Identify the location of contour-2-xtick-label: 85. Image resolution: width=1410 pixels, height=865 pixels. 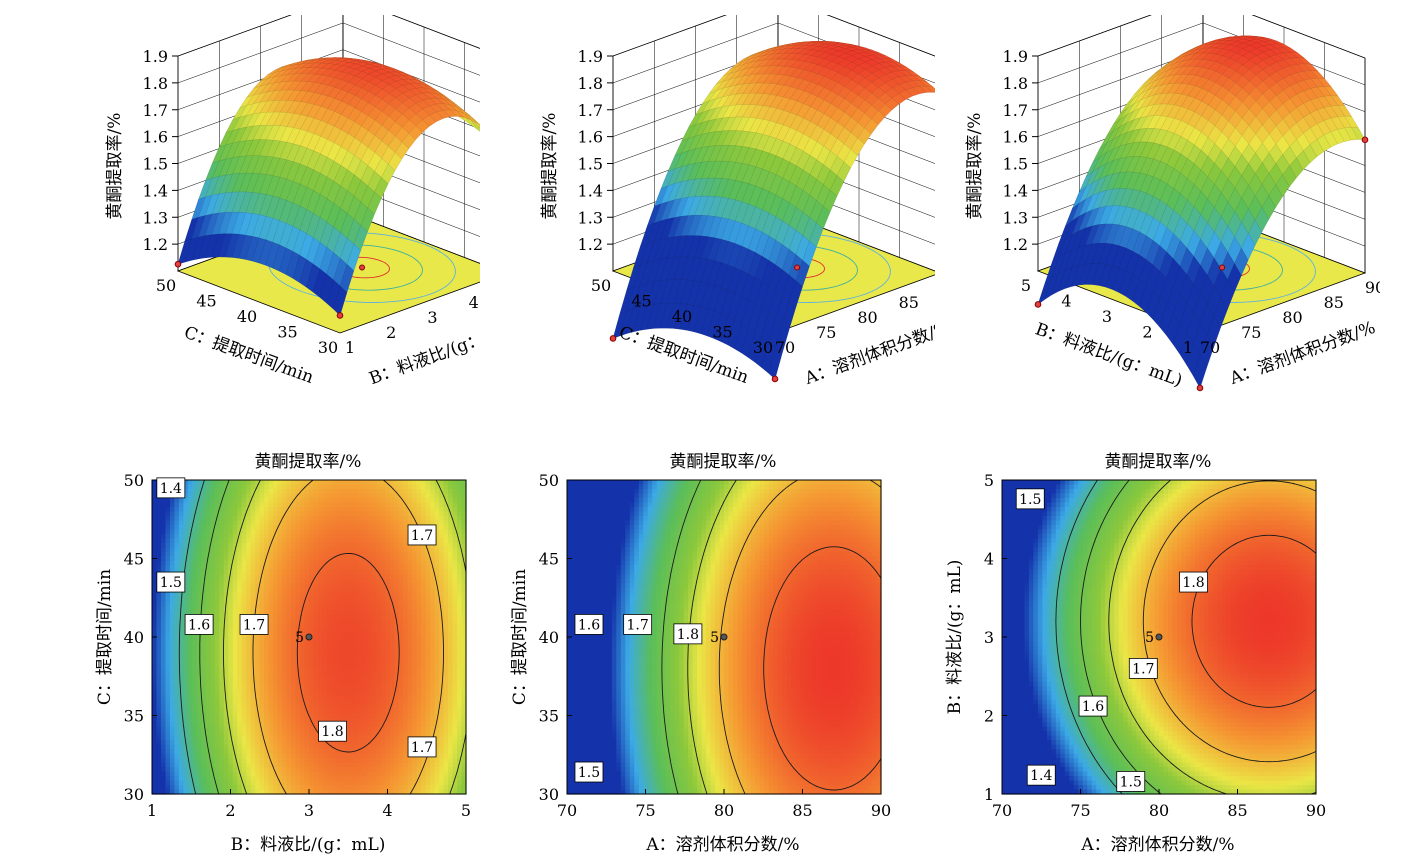
(802, 810).